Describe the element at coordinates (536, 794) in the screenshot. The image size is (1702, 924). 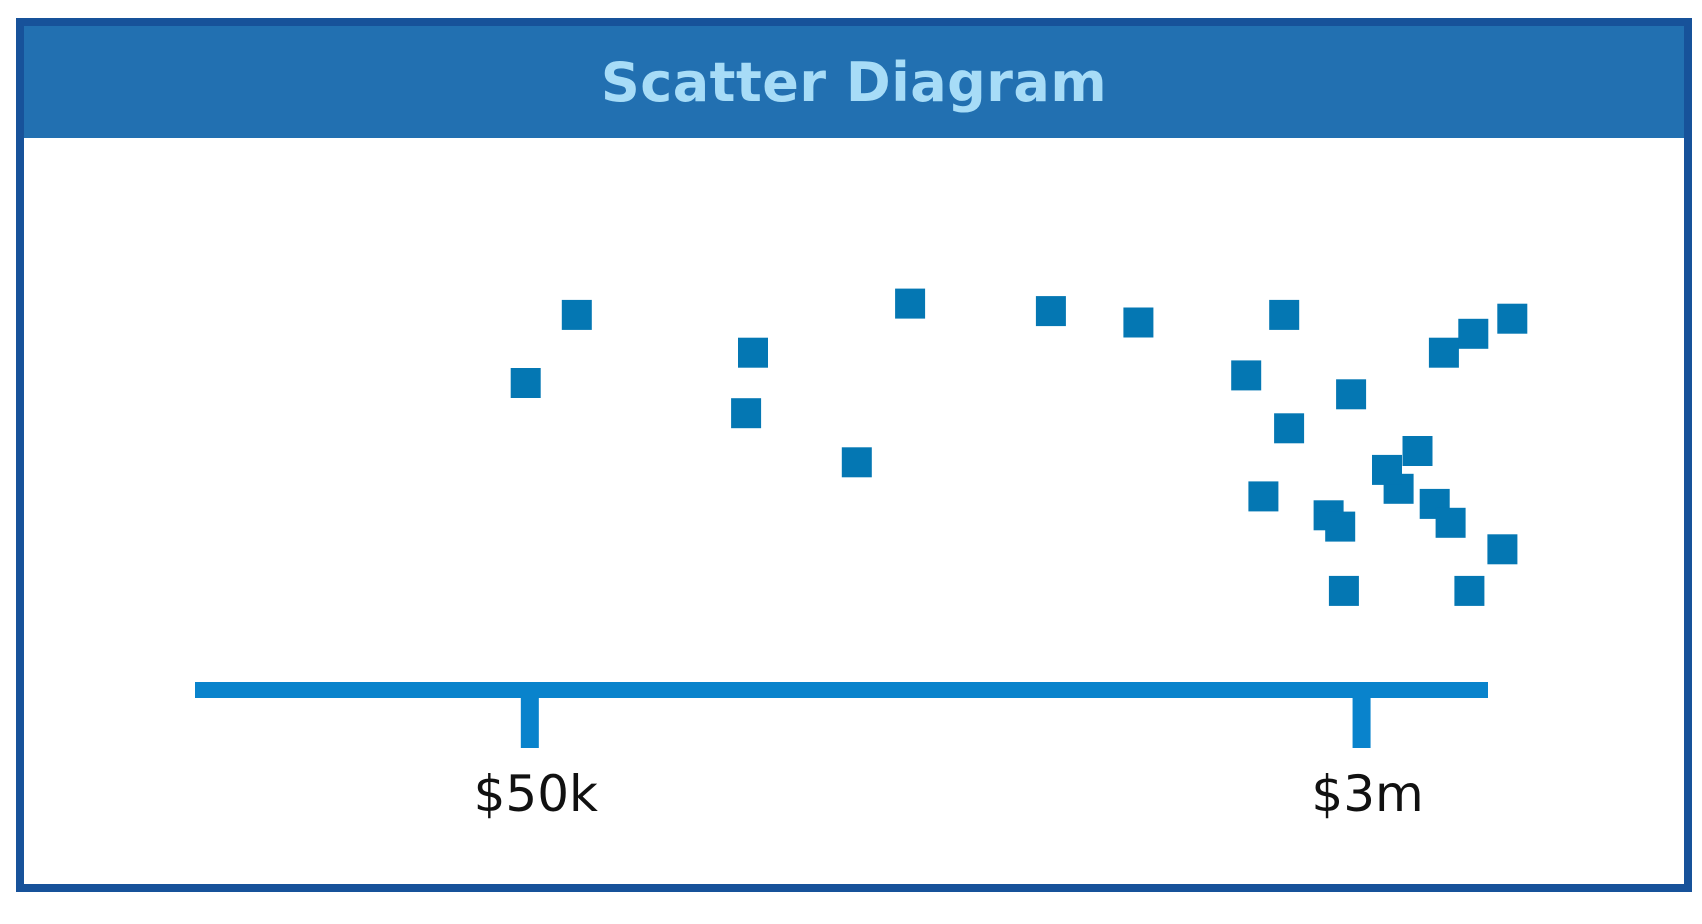
I see `x-tick-label: $50k` at that location.